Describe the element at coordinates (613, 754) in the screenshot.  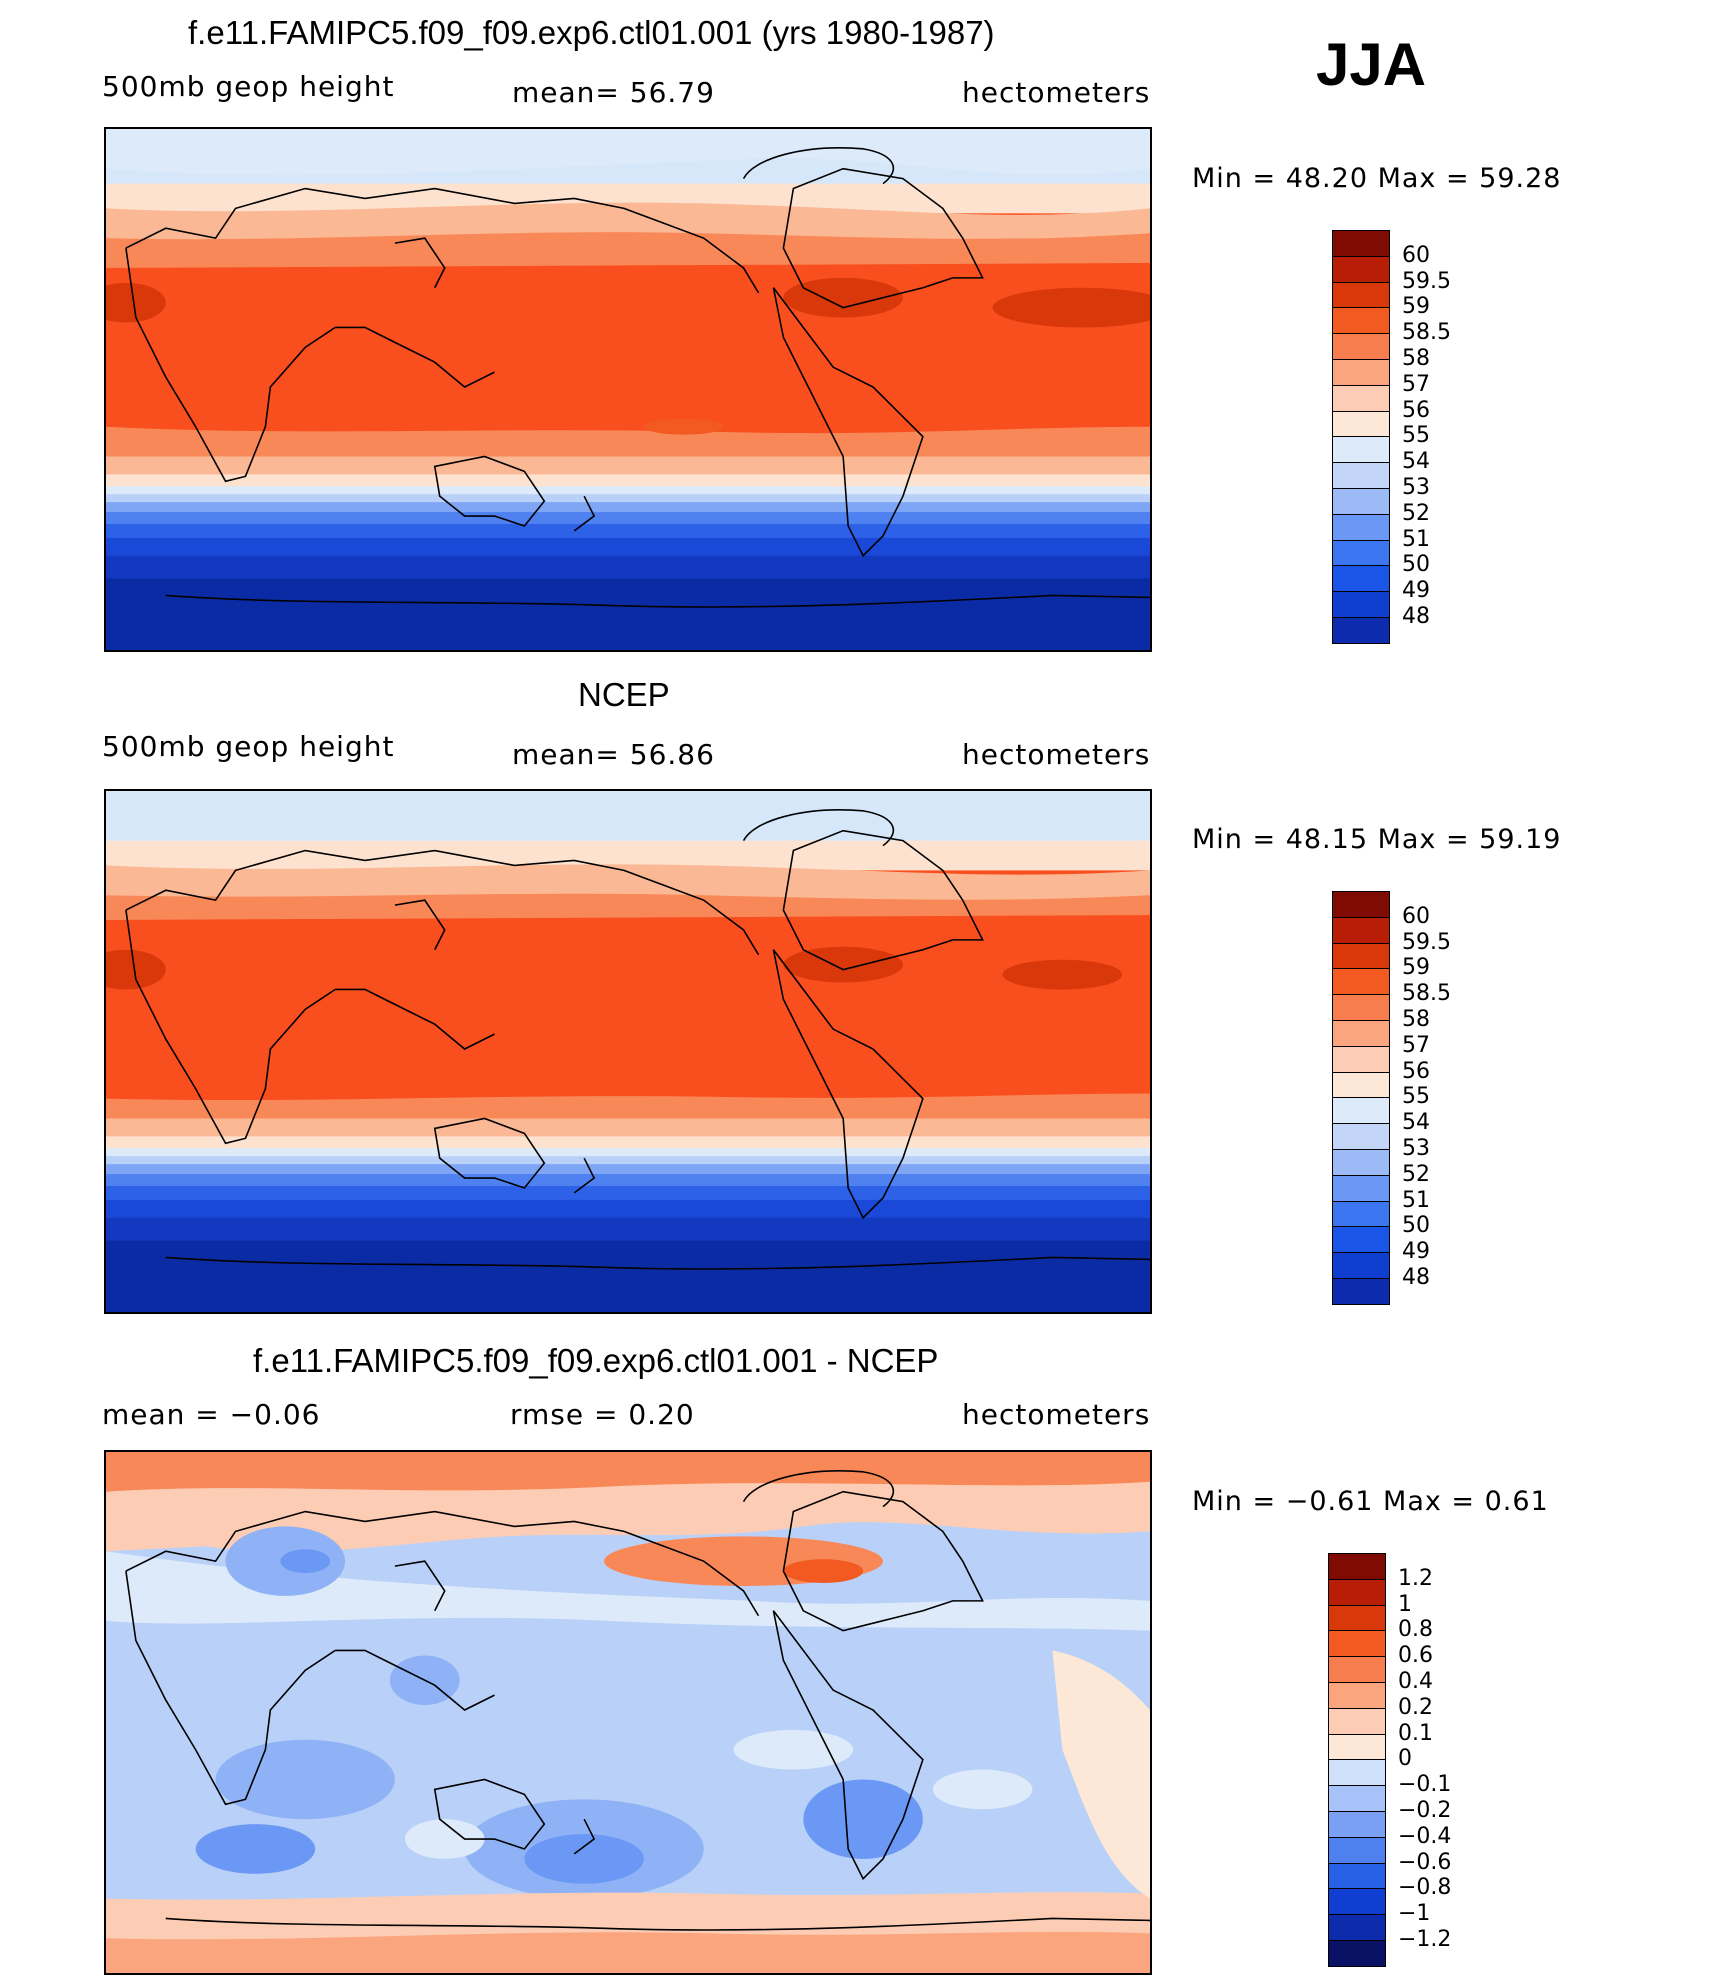
I see `panel-2-mean-label: mean= 56.86` at that location.